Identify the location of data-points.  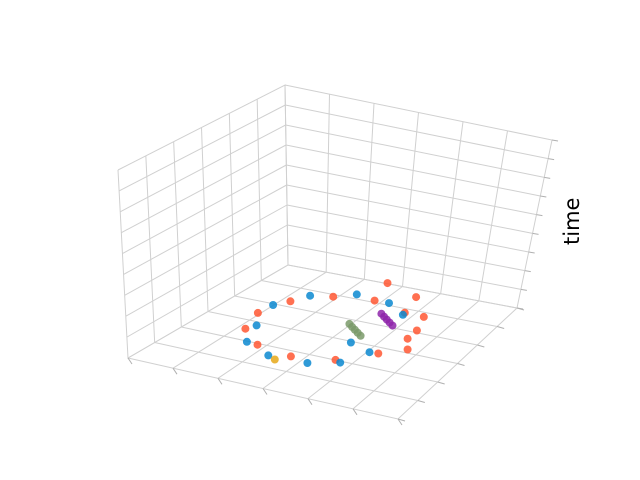
(334, 323).